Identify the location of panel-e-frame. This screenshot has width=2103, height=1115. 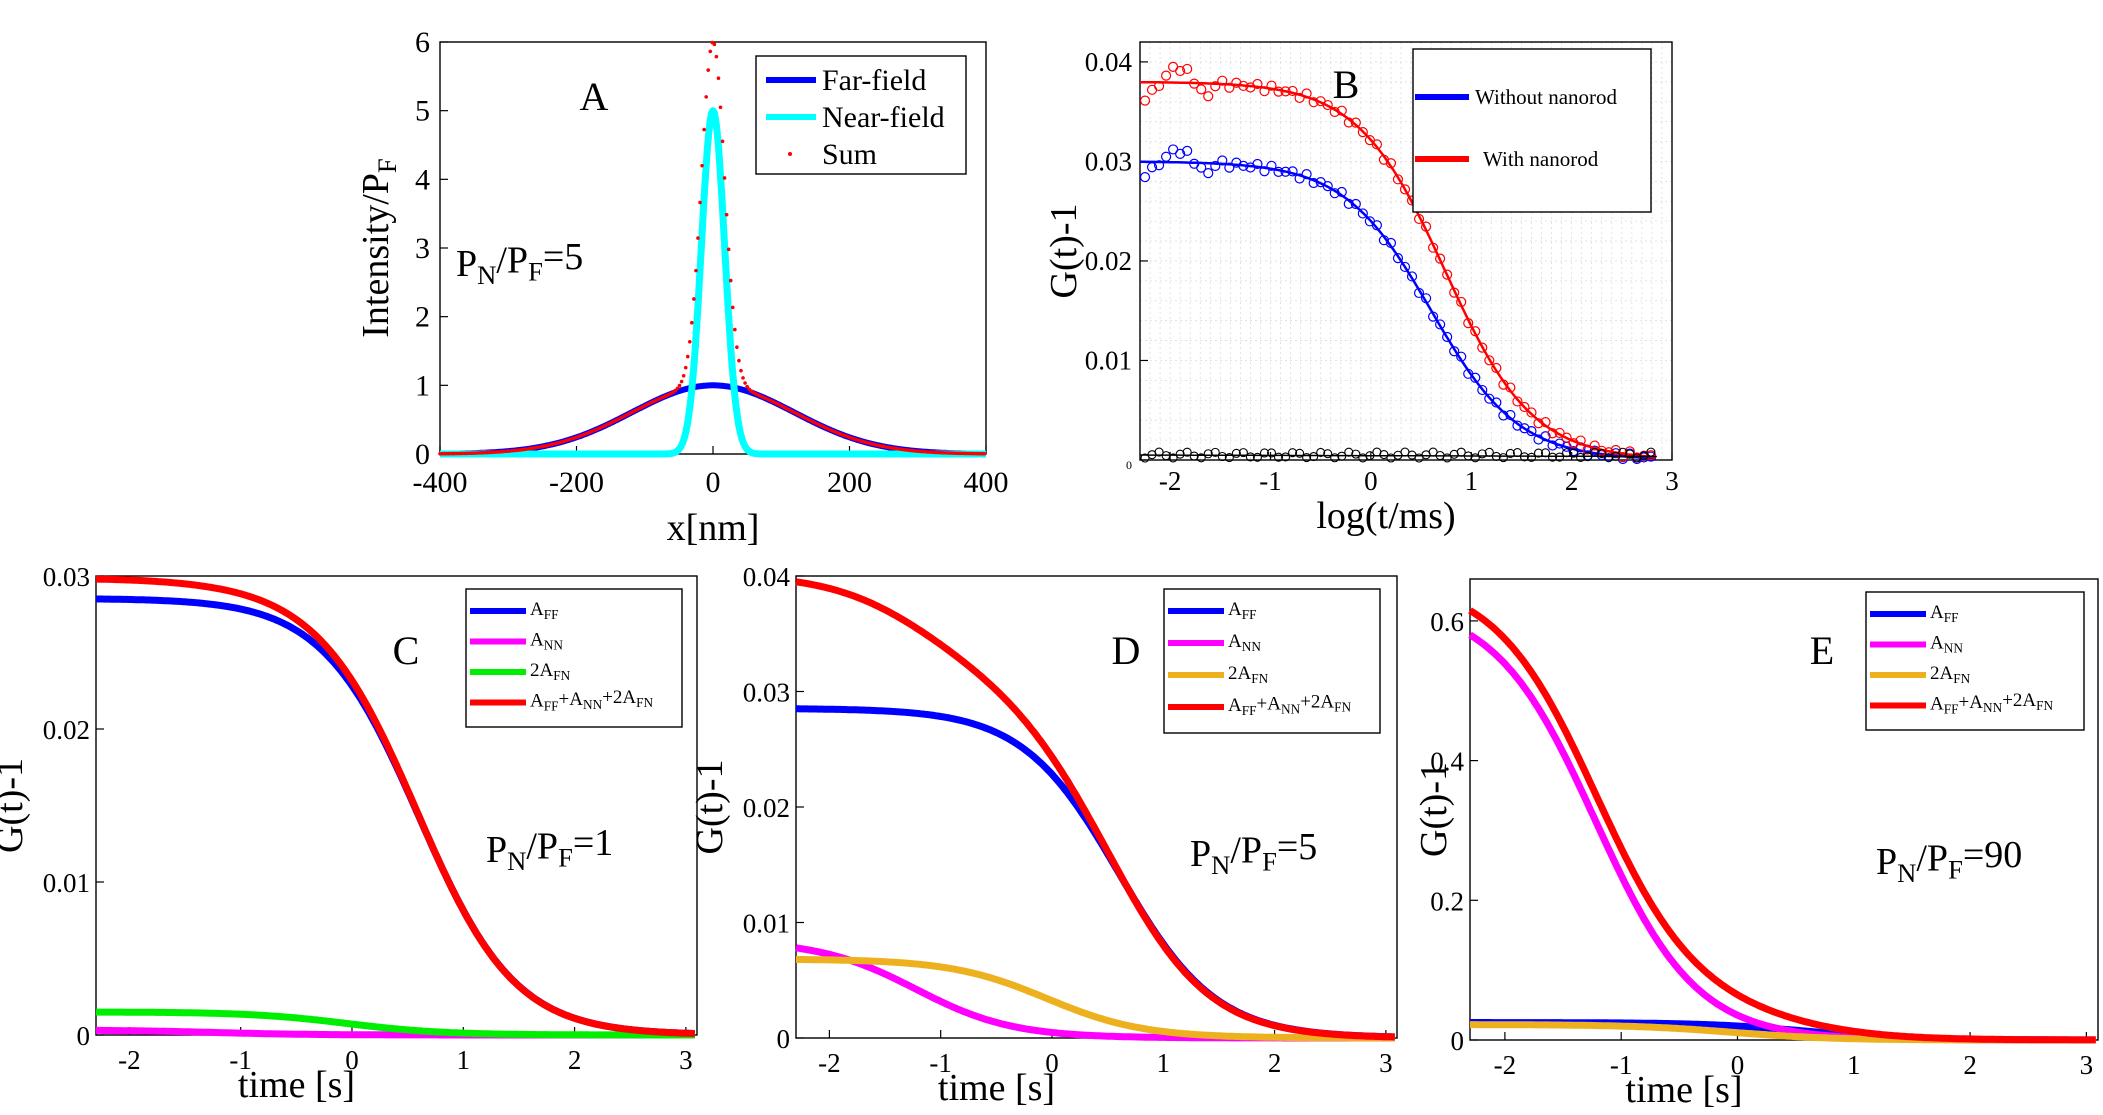
(1784, 809).